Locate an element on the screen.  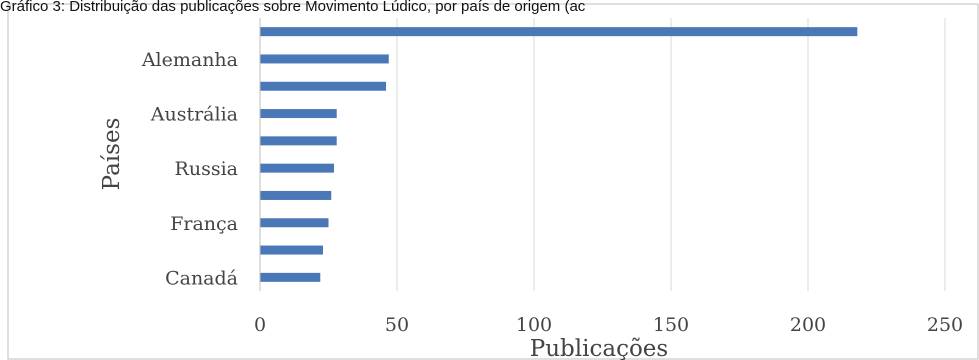
x-tick-label: 50 is located at coordinates (397, 325).